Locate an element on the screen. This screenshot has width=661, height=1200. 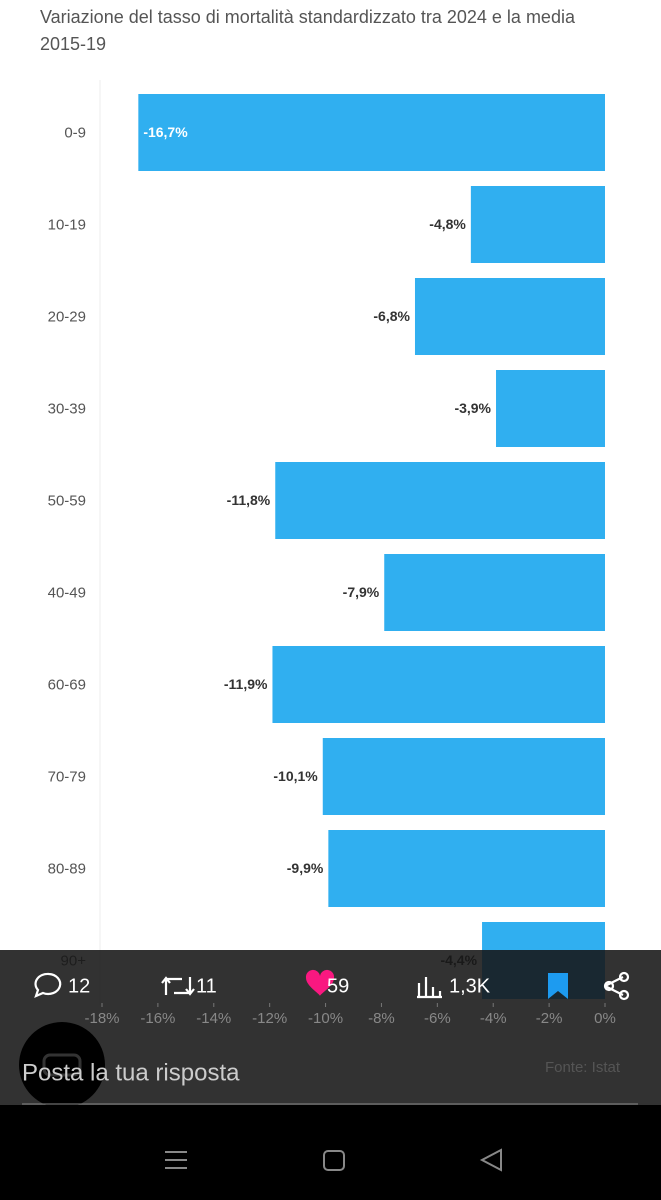
like-count: 59 is located at coordinates (338, 986).